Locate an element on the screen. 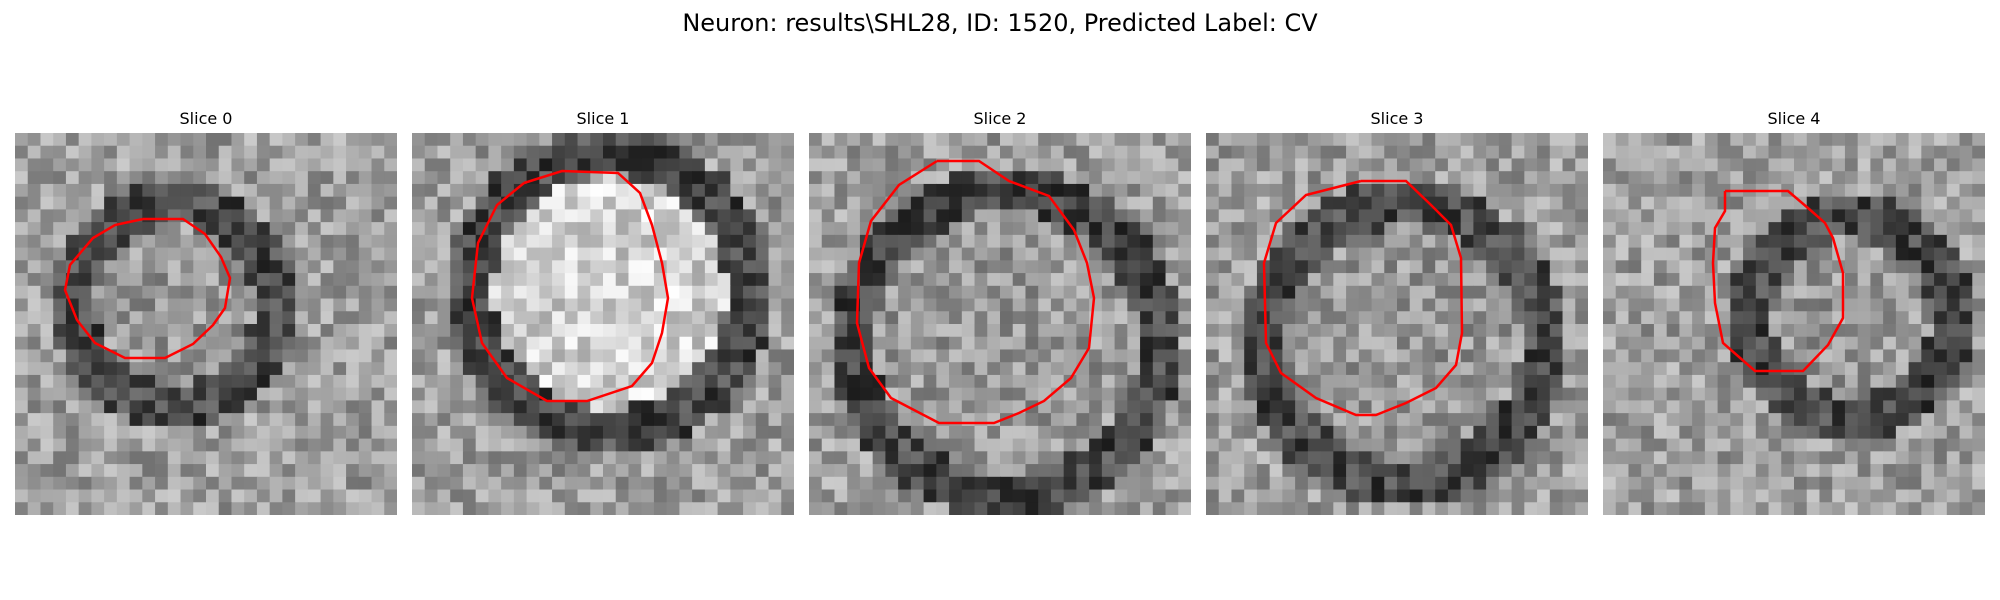 Image resolution: width=2000 pixels, height=600 pixels. slice-title: Slice 2 is located at coordinates (1000, 118).